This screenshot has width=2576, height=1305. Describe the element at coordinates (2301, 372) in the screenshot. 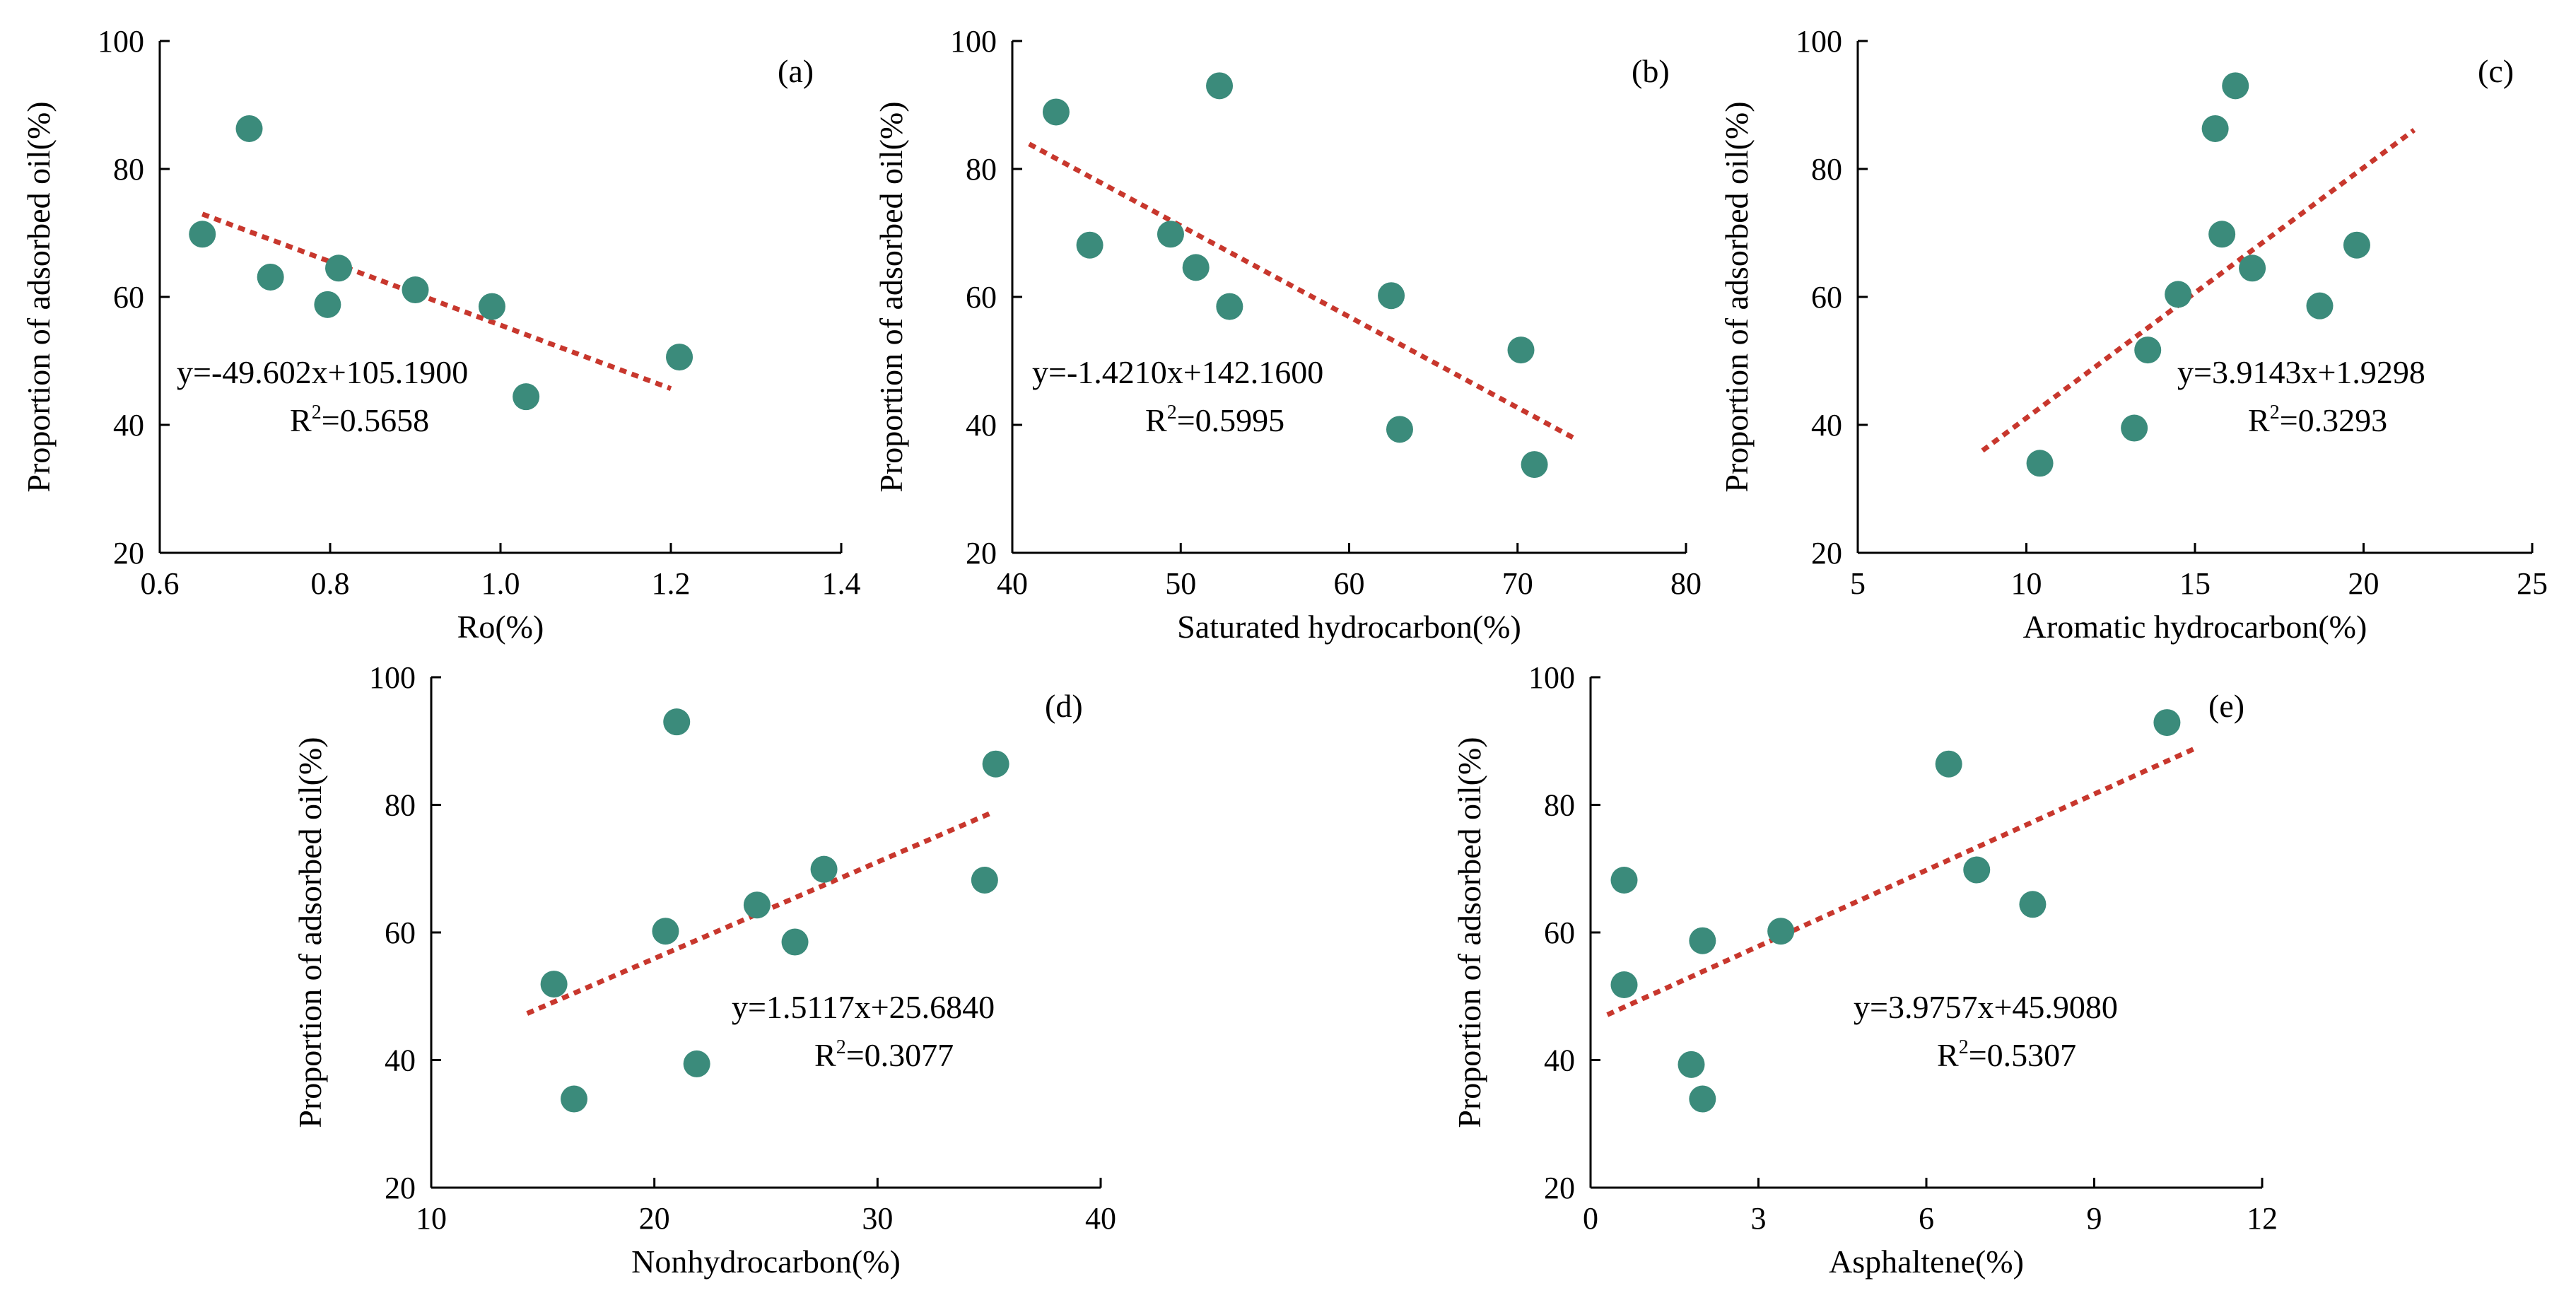

I see `regression-equation: y=3.9143x+1.9298` at that location.